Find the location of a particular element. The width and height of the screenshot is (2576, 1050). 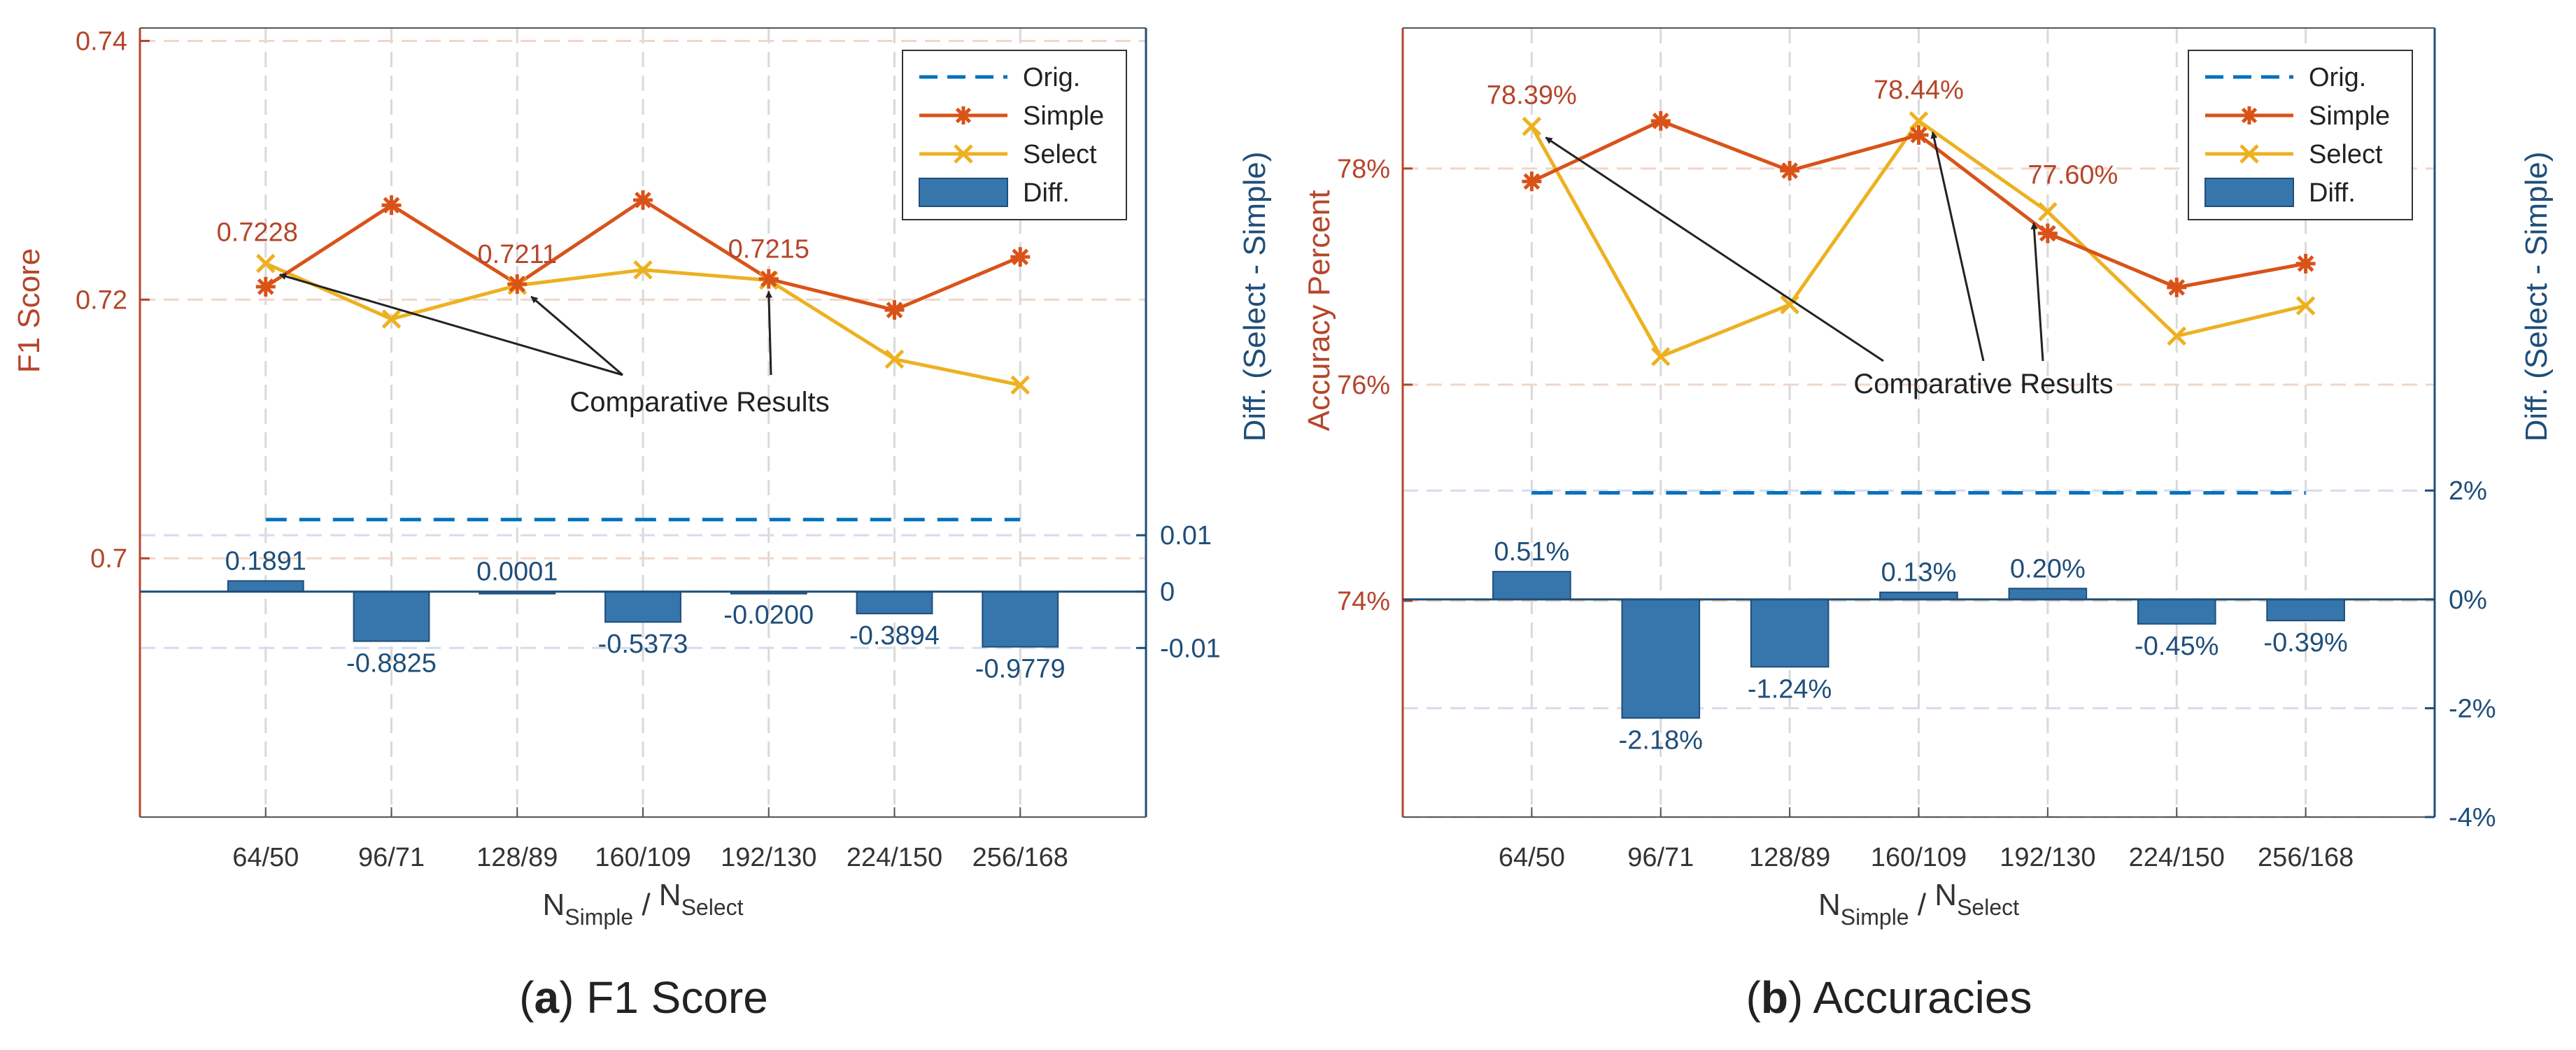

bar-value-label: 0.20% is located at coordinates (2048, 568).